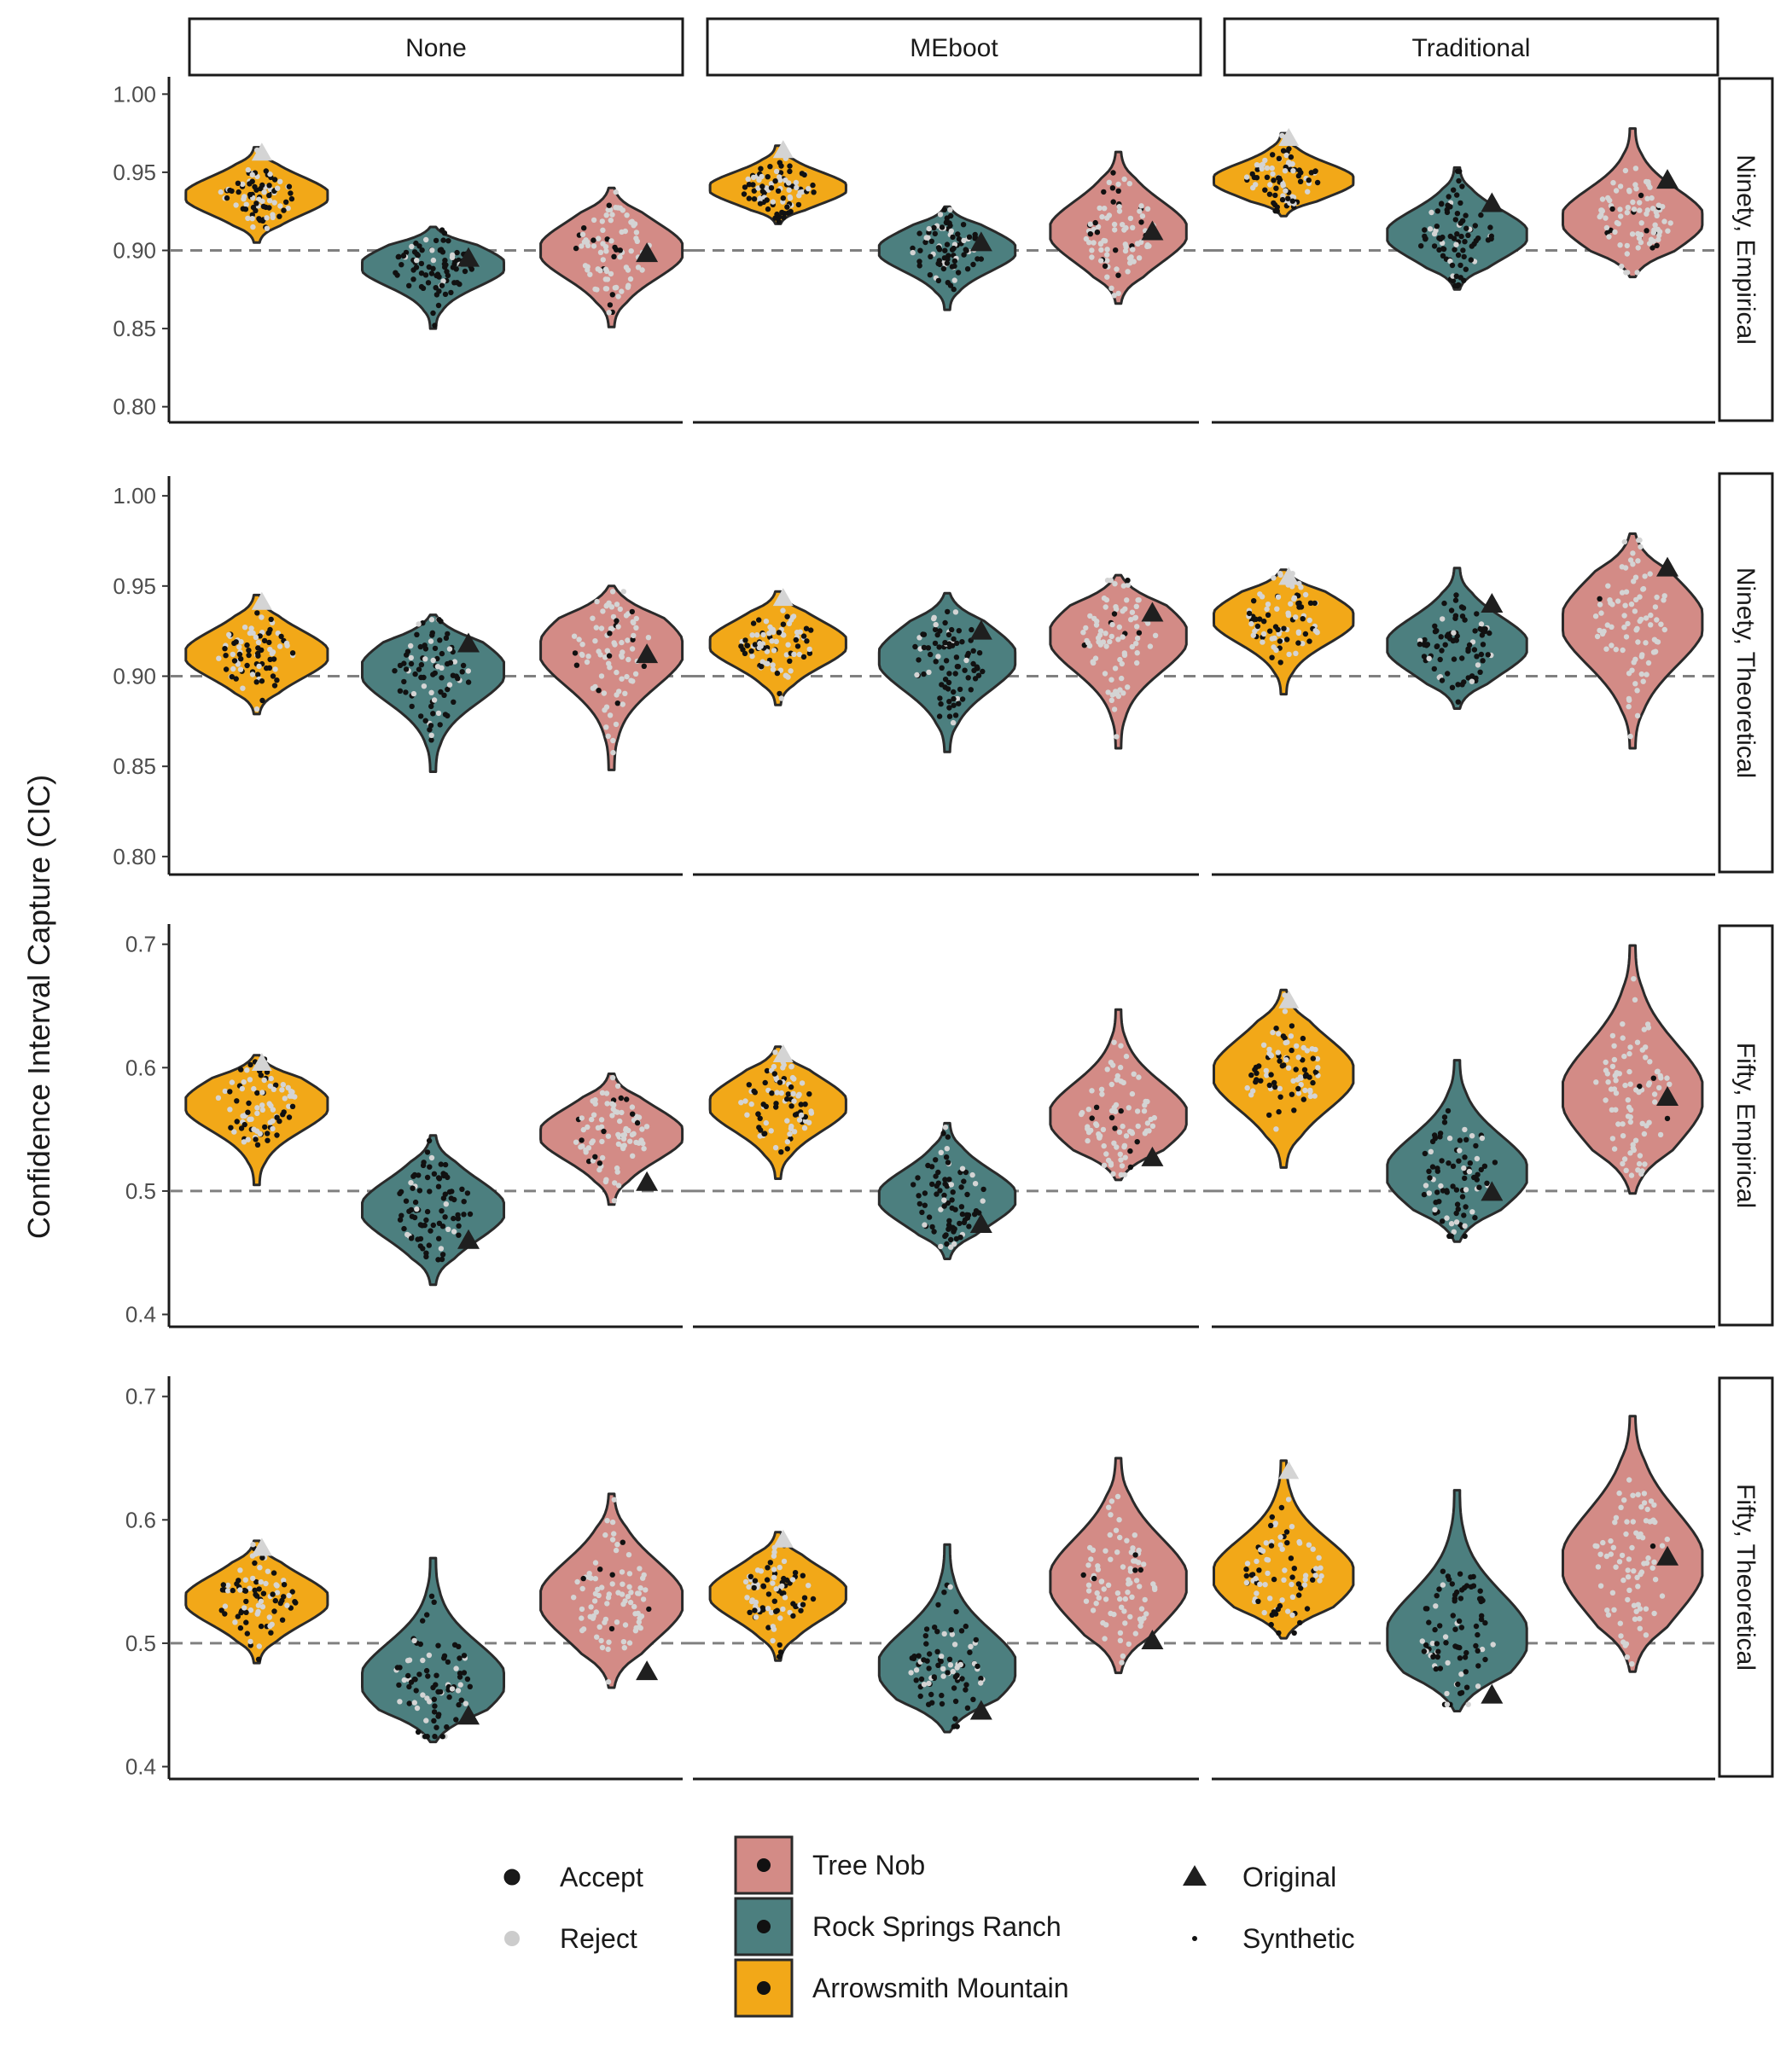  What do you see at coordinates (1745, 250) in the screenshot?
I see `strip-row-label: Ninety, Empirical` at bounding box center [1745, 250].